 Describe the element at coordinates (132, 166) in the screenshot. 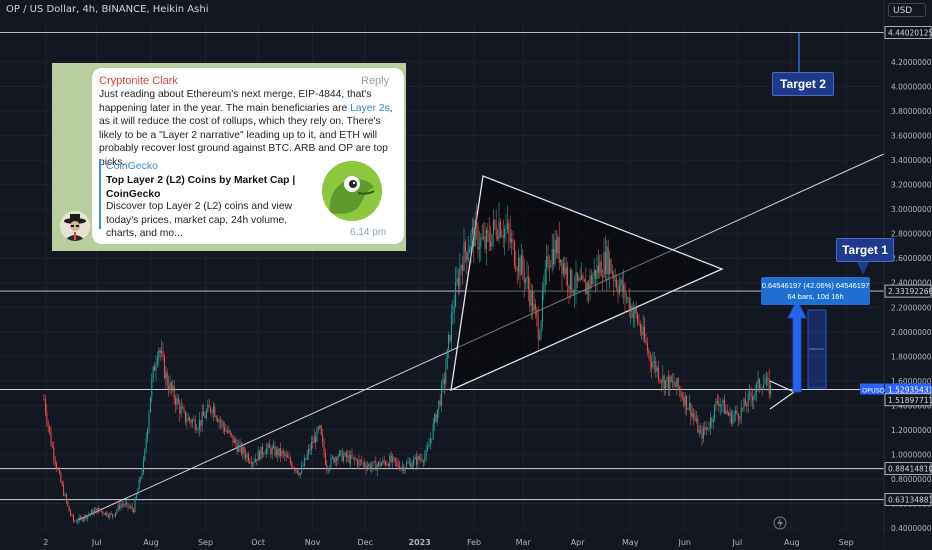

I see `link-preview-site: CoinGecko` at that location.